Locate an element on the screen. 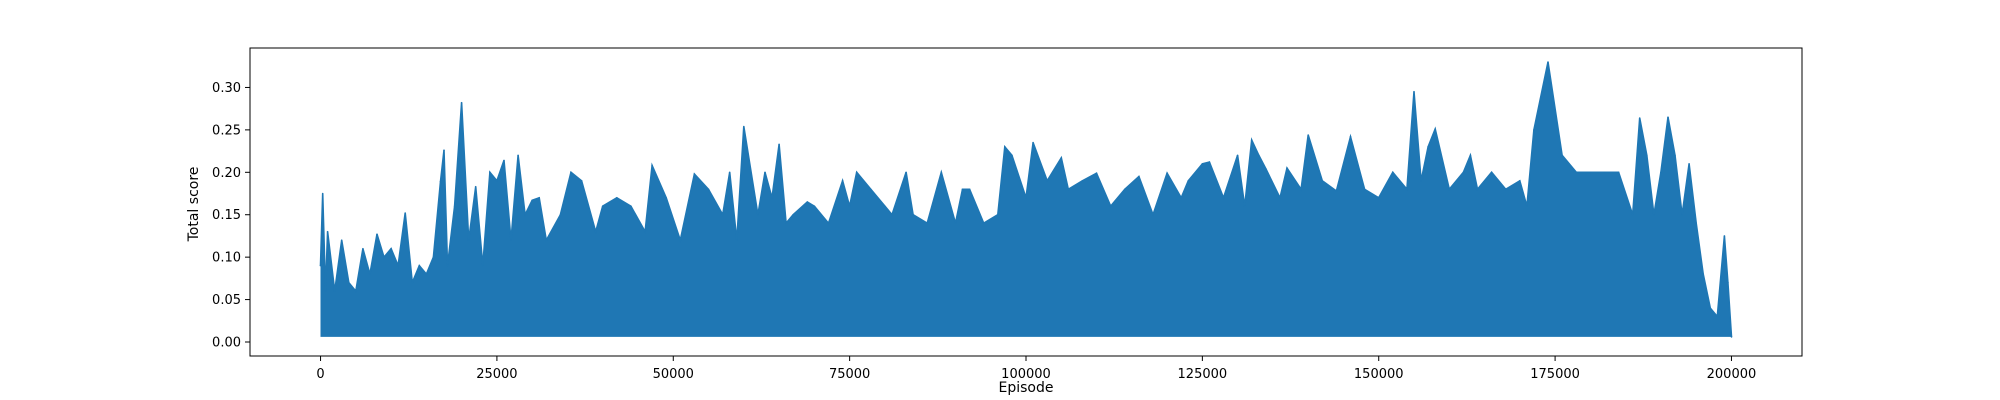 Image resolution: width=2000 pixels, height=400 pixels. x-tick-label: 25000 is located at coordinates (496, 374).